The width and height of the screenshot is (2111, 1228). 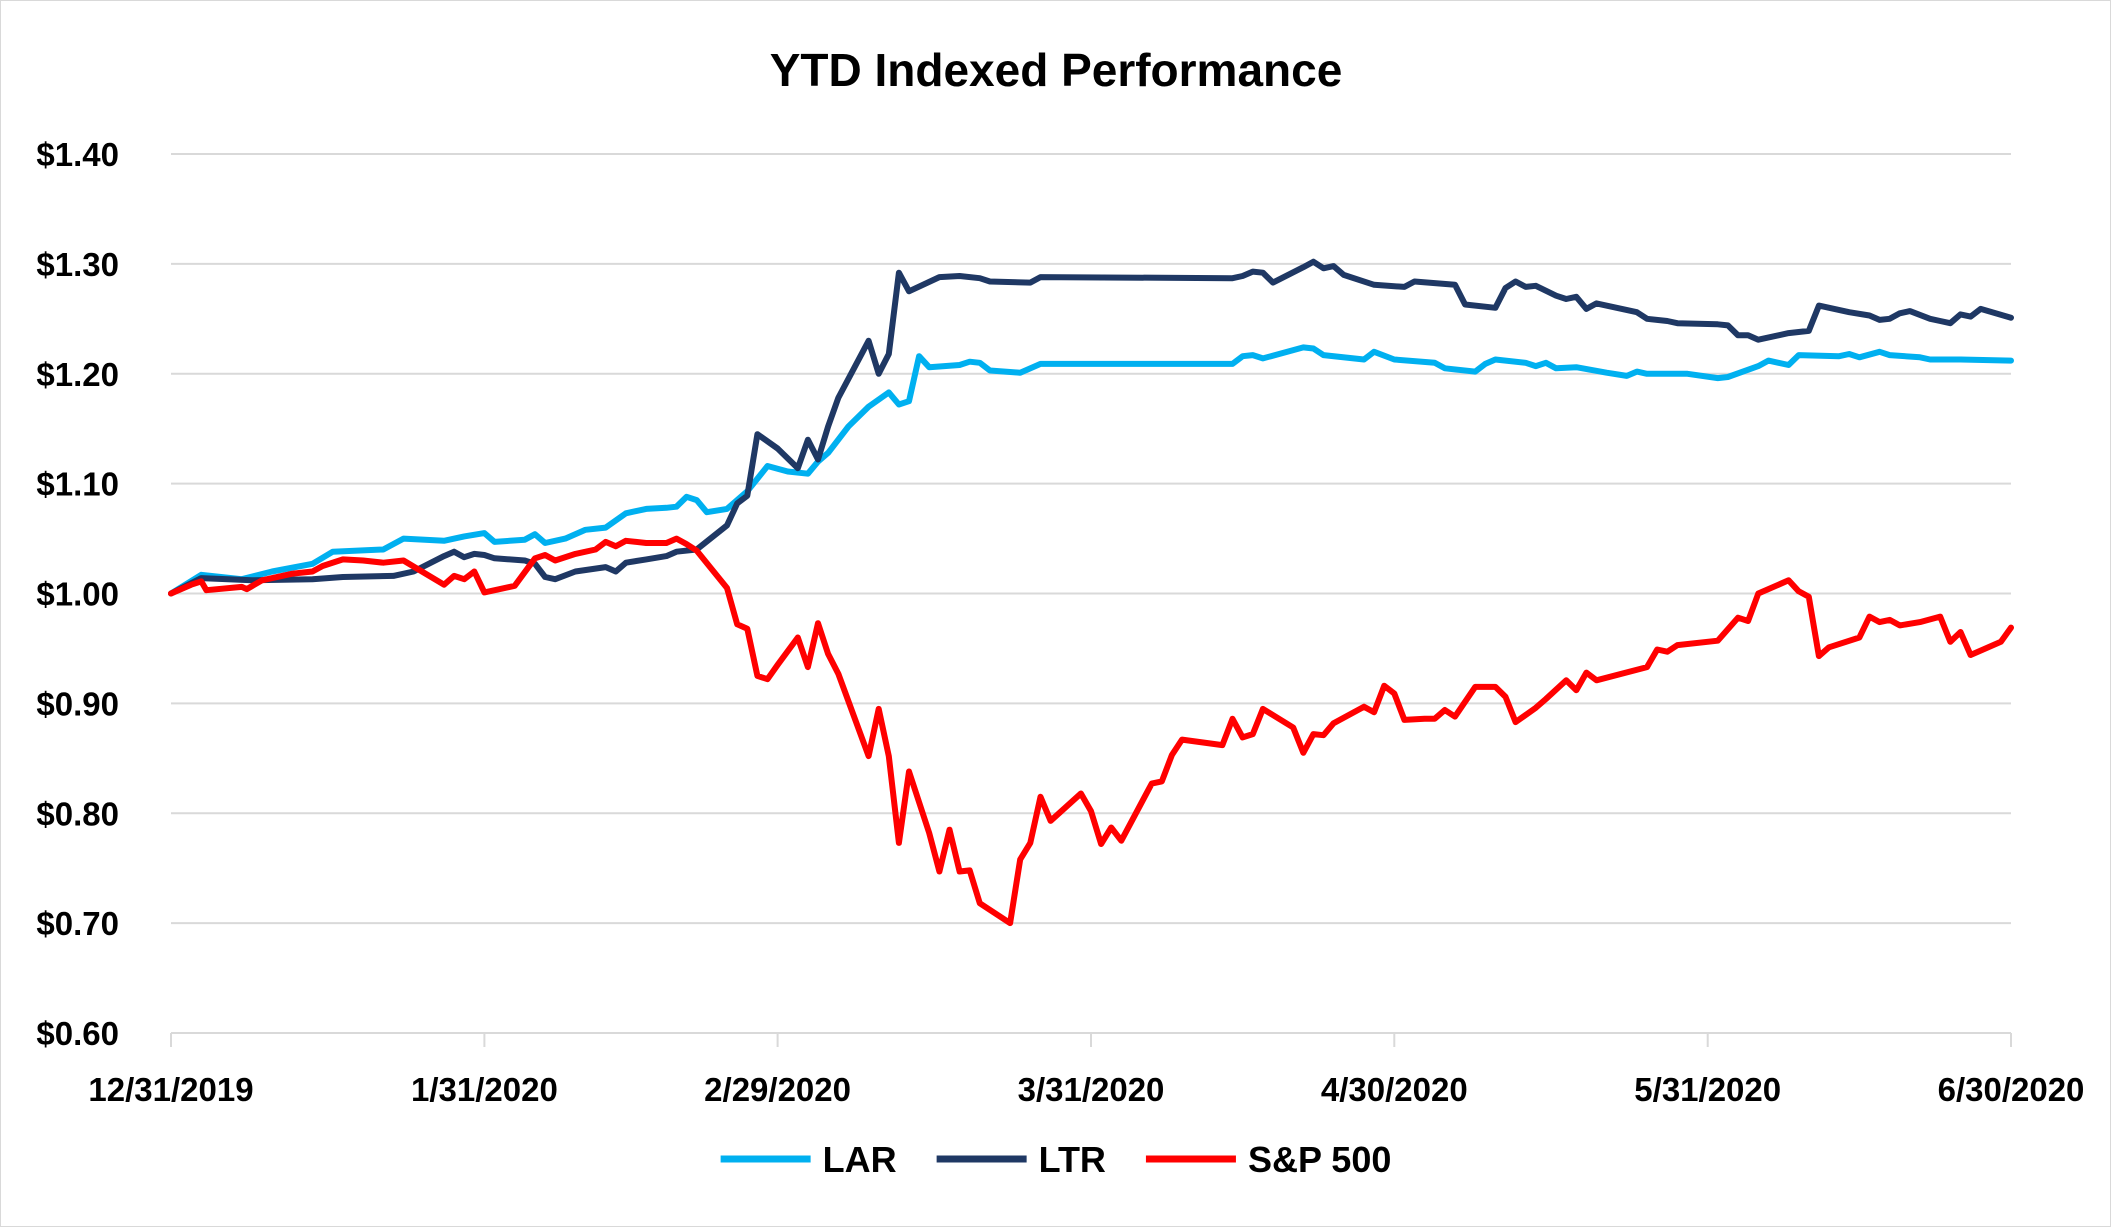 I want to click on x-tick-label: 2/29/2020, so click(x=777, y=1089).